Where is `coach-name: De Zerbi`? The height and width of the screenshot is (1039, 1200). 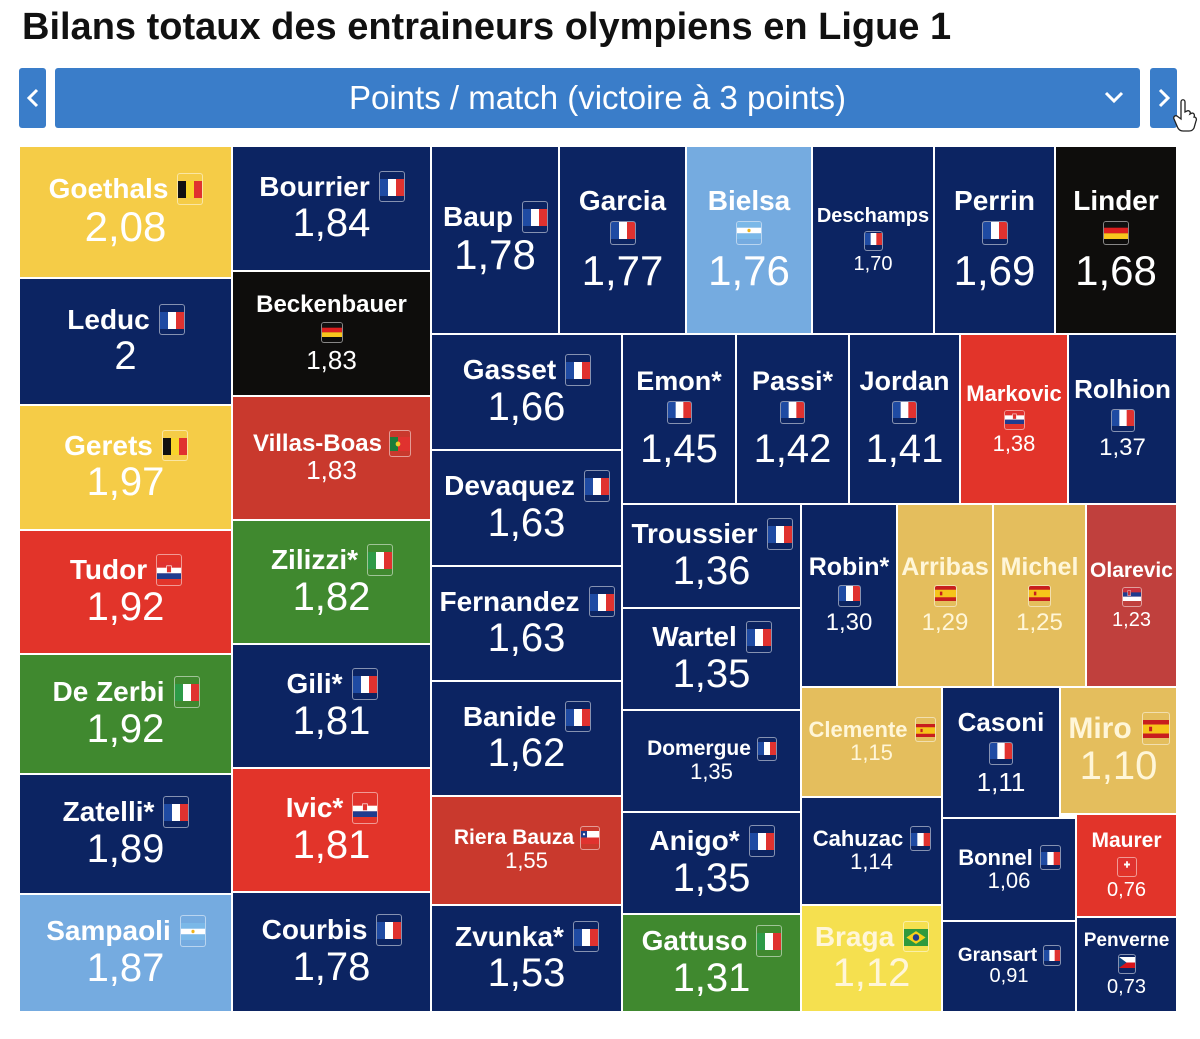
coach-name: De Zerbi is located at coordinates (108, 692).